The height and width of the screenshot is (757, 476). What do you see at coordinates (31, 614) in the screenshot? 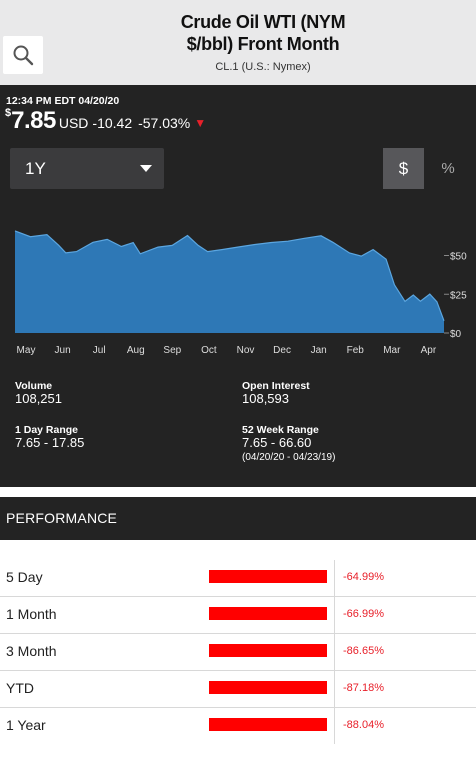
I see `performance-period: 1 Month` at bounding box center [31, 614].